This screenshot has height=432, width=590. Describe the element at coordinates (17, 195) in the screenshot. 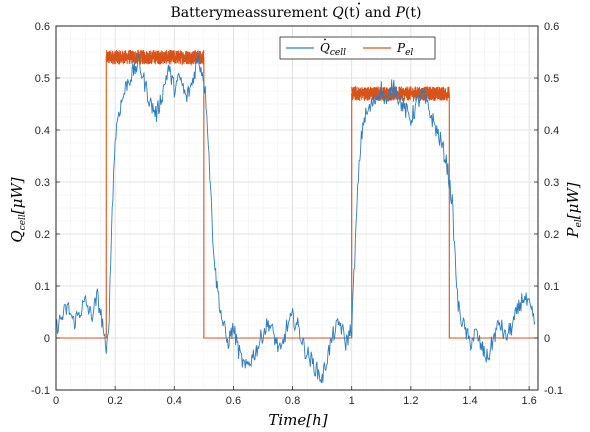

I see `y-axis-left-label-unit: [μW]` at that location.